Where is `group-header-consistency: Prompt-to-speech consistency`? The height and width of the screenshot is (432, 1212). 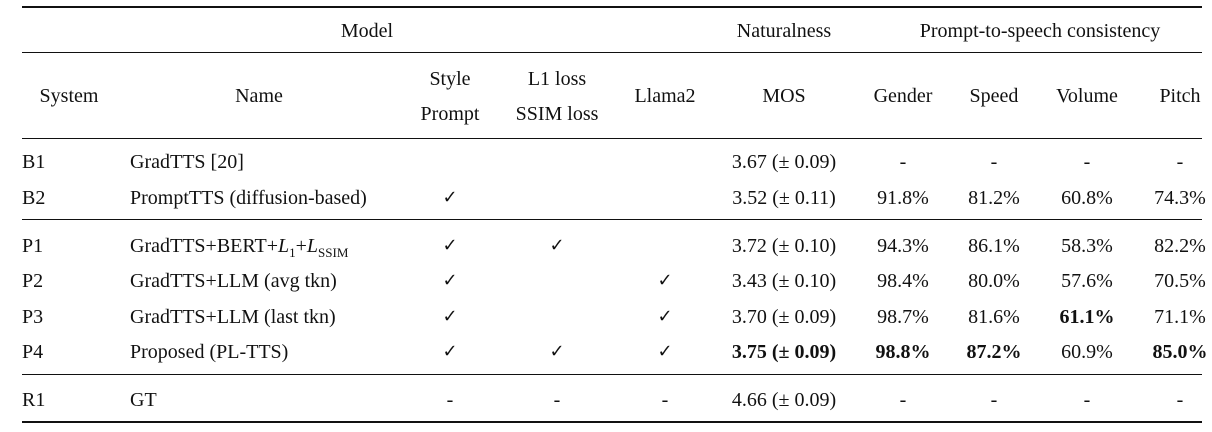 group-header-consistency: Prompt-to-speech consistency is located at coordinates (1040, 31).